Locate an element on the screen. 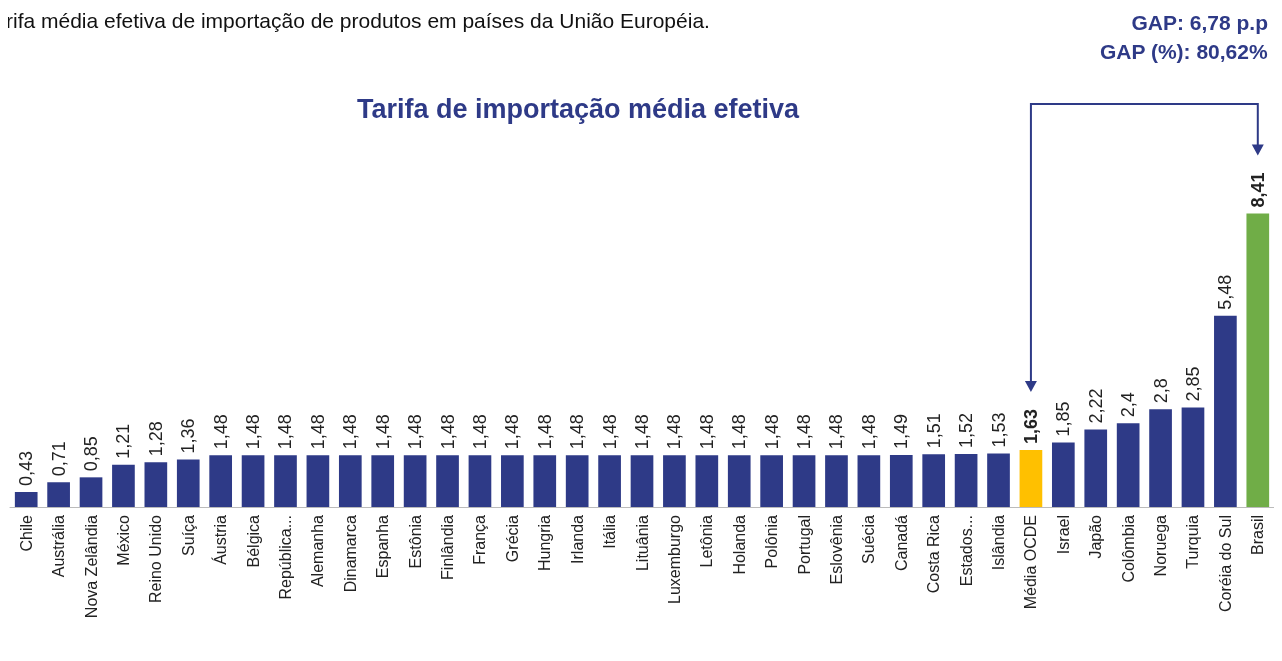  x-tick-label: Costa Rica is located at coordinates (934, 554).